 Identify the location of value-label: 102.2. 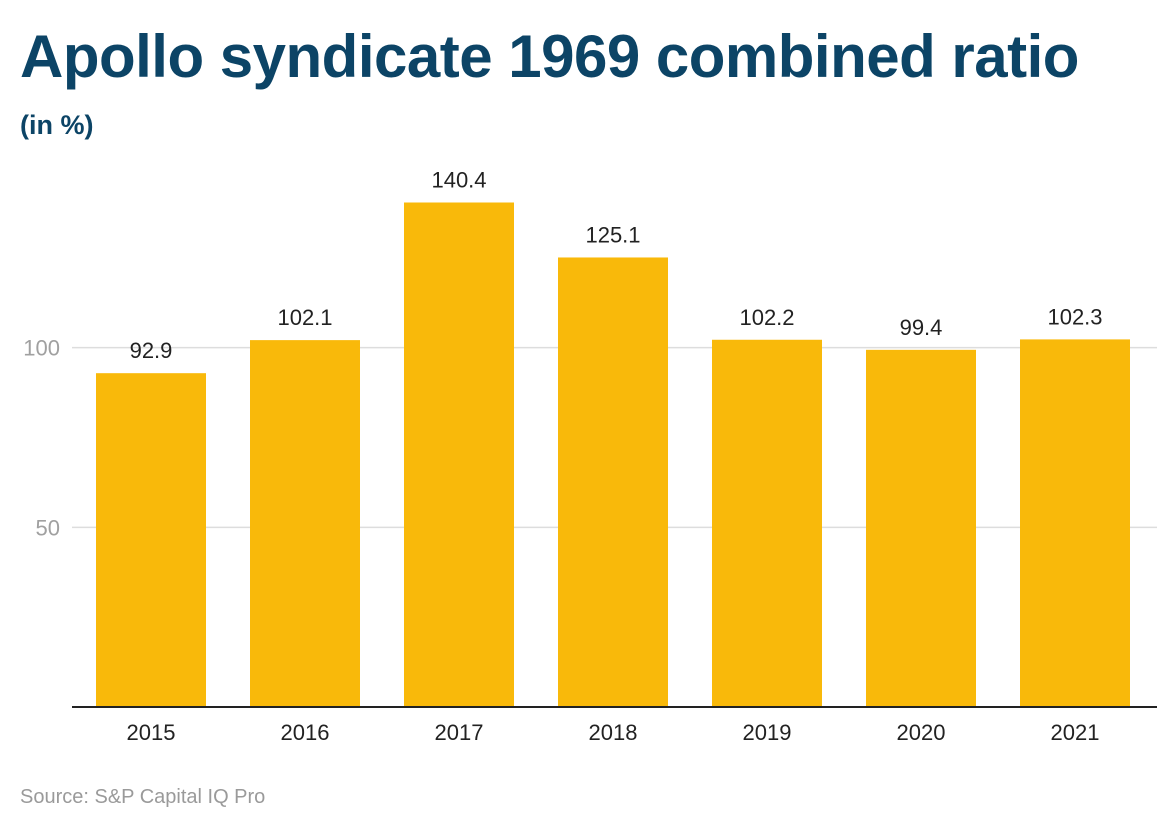
(766, 317).